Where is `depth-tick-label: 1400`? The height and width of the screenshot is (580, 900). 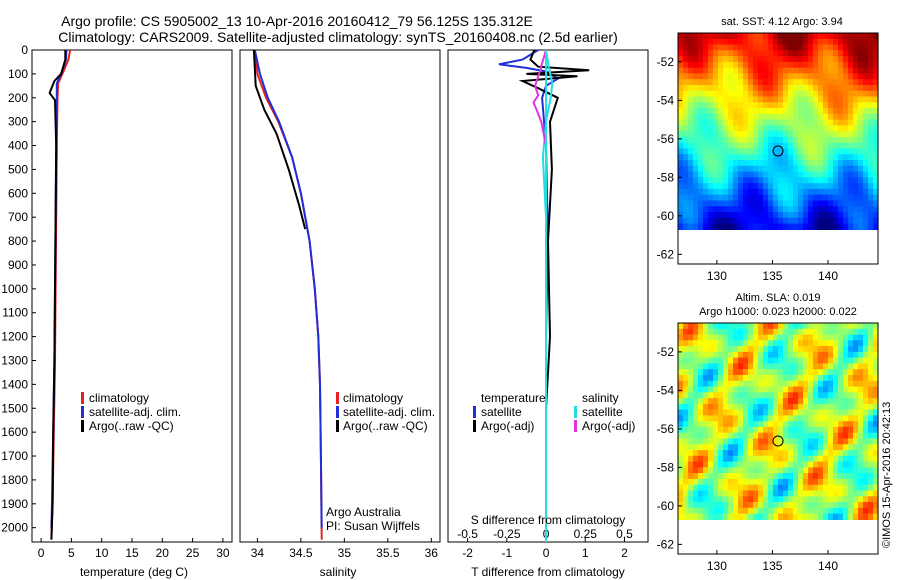
depth-tick-label: 1400 is located at coordinates (14, 384).